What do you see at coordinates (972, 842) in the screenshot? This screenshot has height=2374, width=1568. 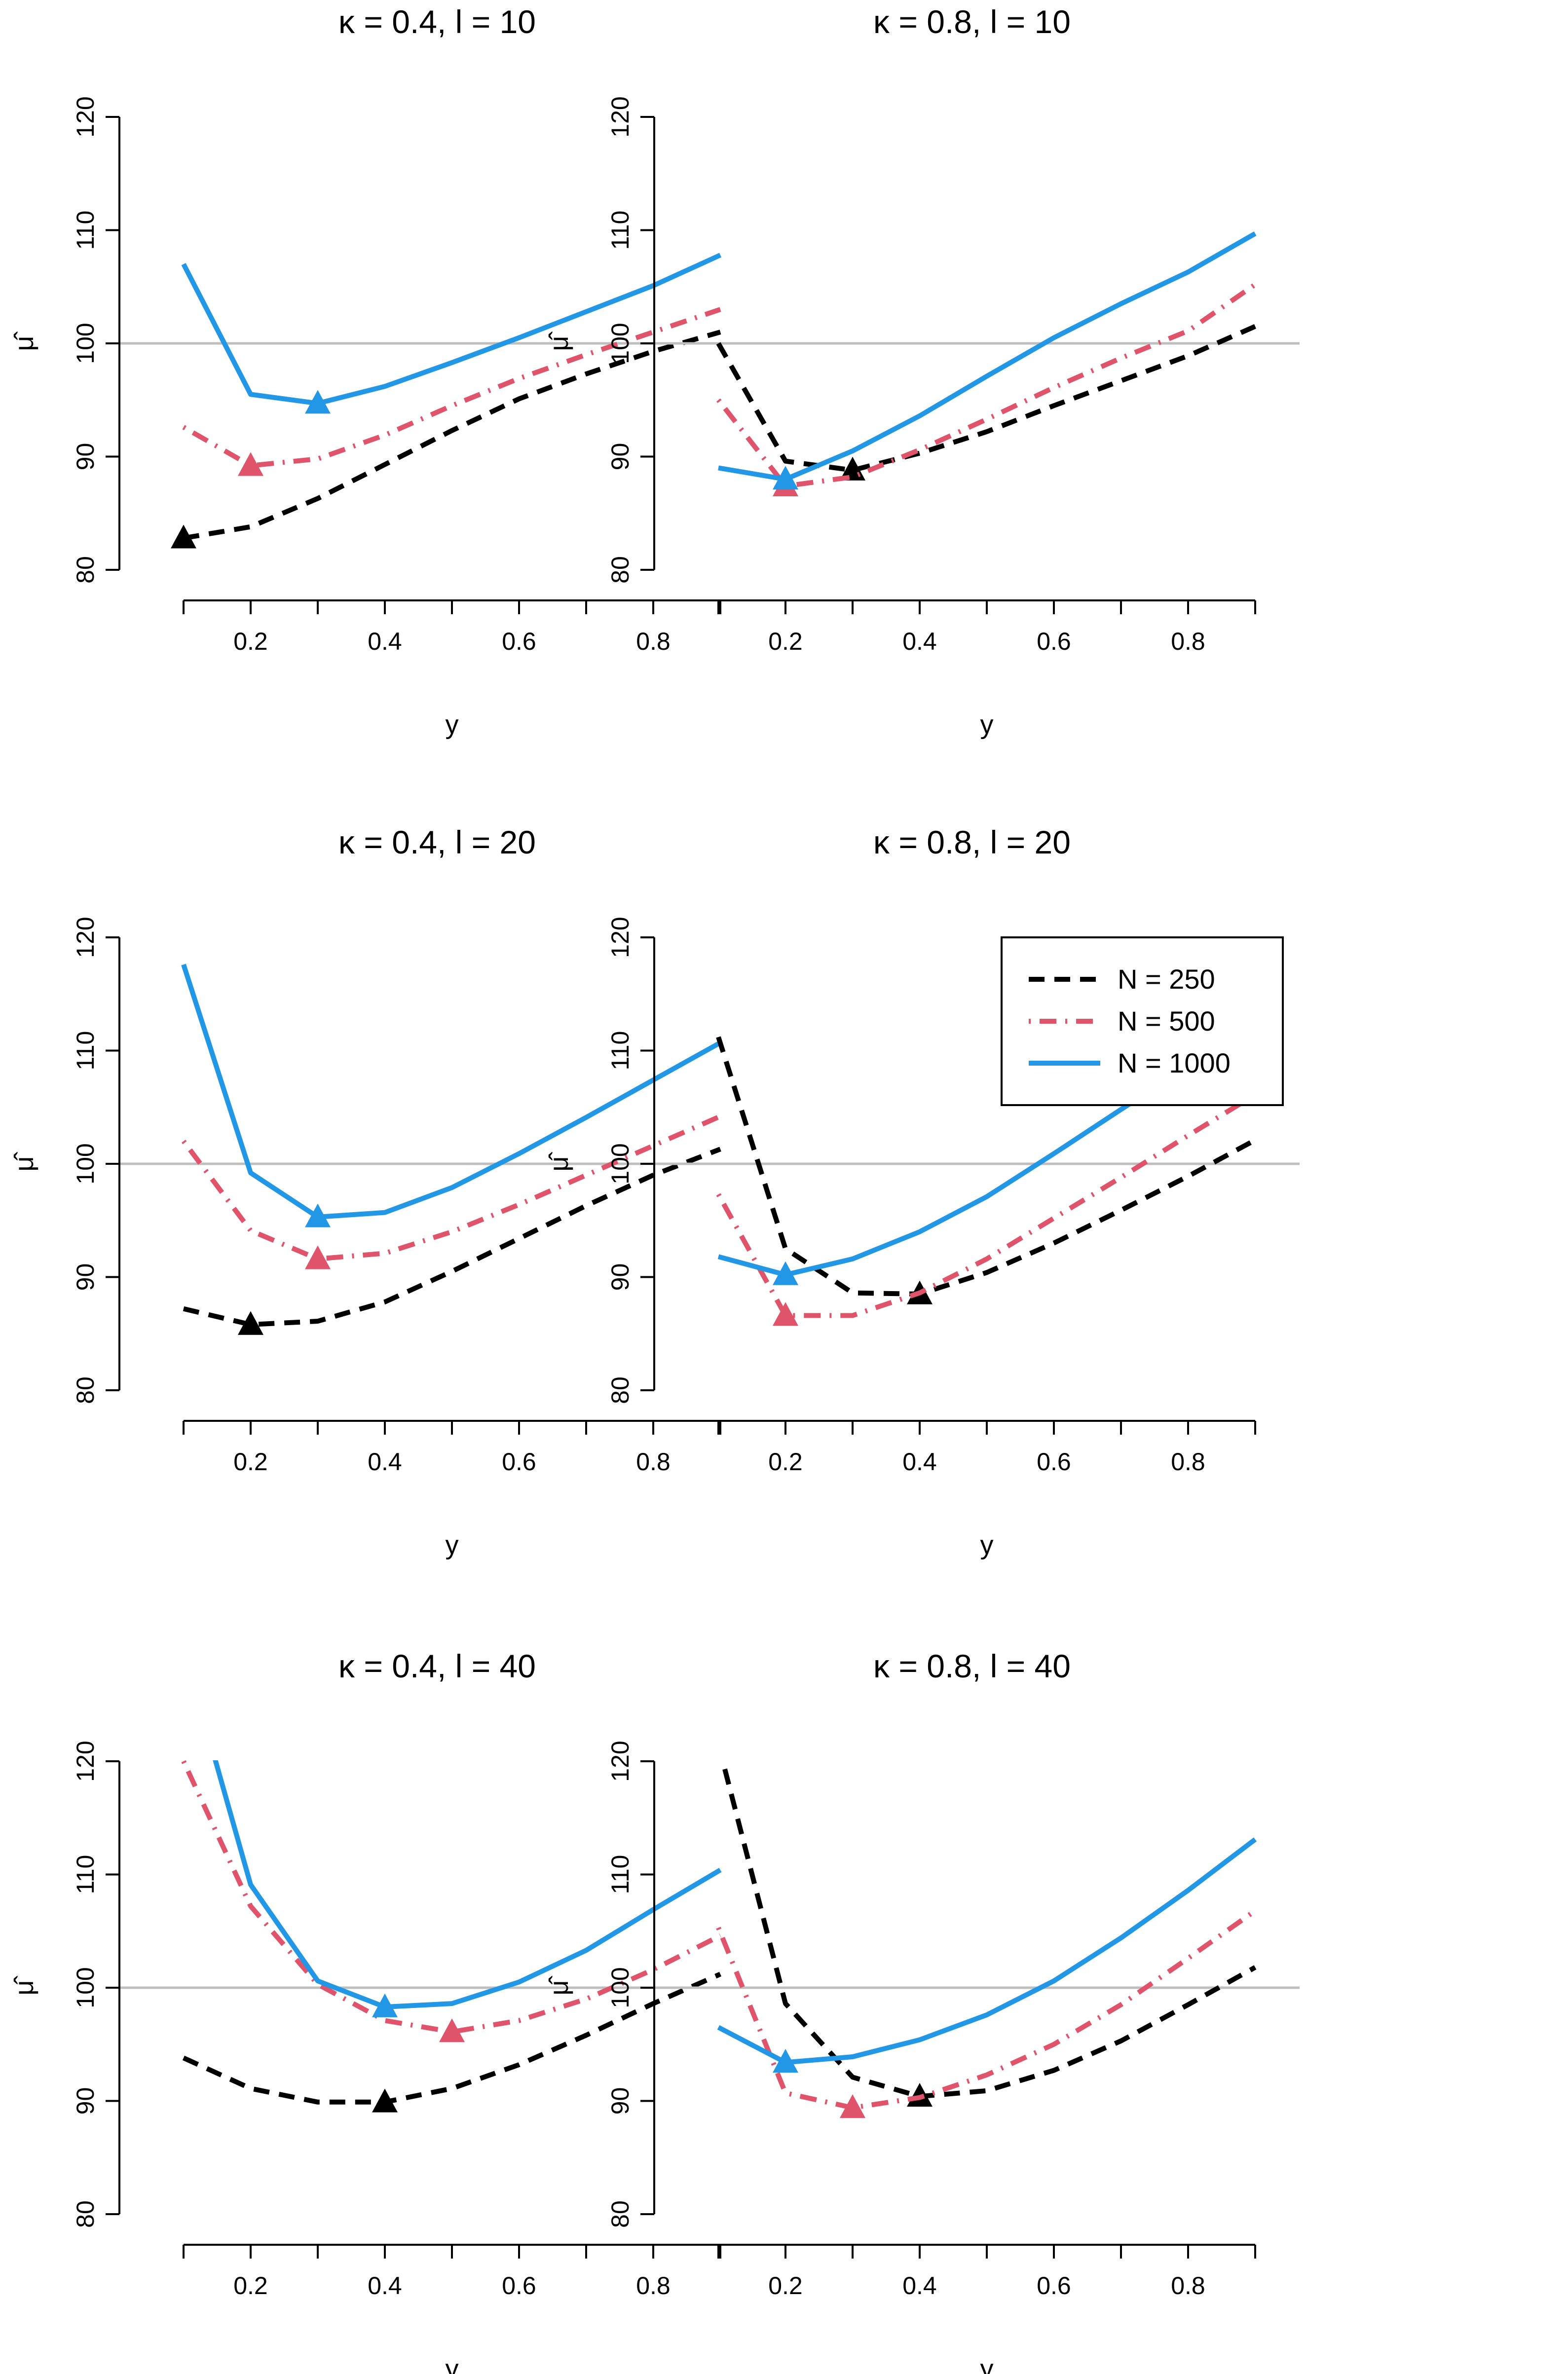 I see `panel-title: κ = 0.8, l = 20` at bounding box center [972, 842].